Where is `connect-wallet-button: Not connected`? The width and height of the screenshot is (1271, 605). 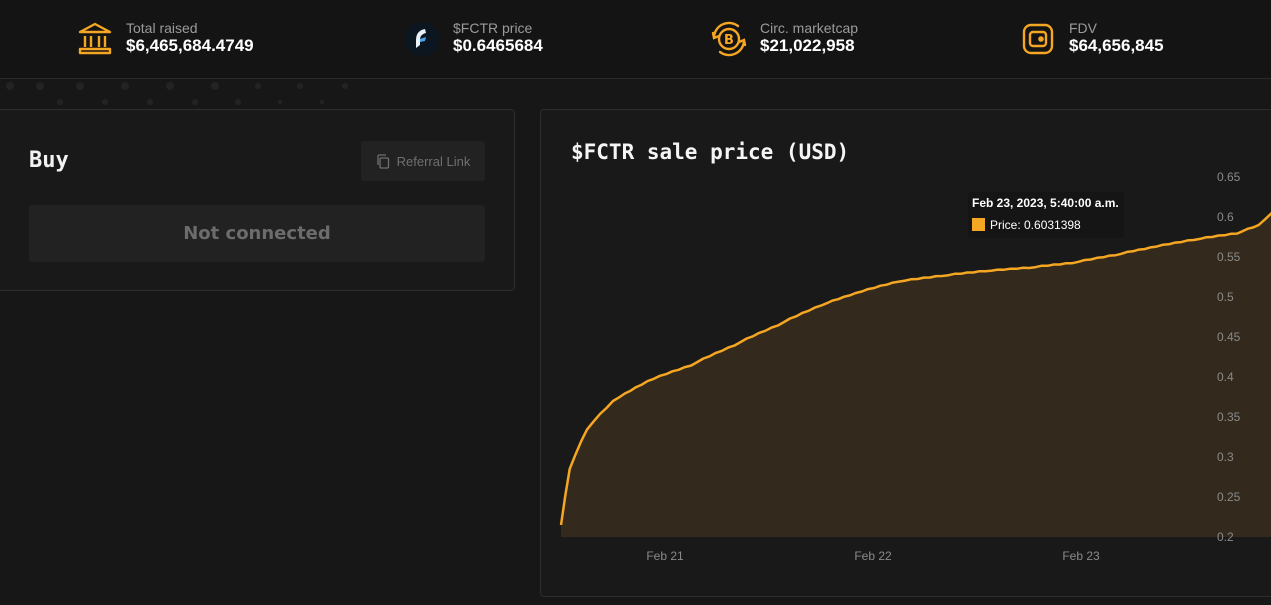 connect-wallet-button: Not connected is located at coordinates (257, 233).